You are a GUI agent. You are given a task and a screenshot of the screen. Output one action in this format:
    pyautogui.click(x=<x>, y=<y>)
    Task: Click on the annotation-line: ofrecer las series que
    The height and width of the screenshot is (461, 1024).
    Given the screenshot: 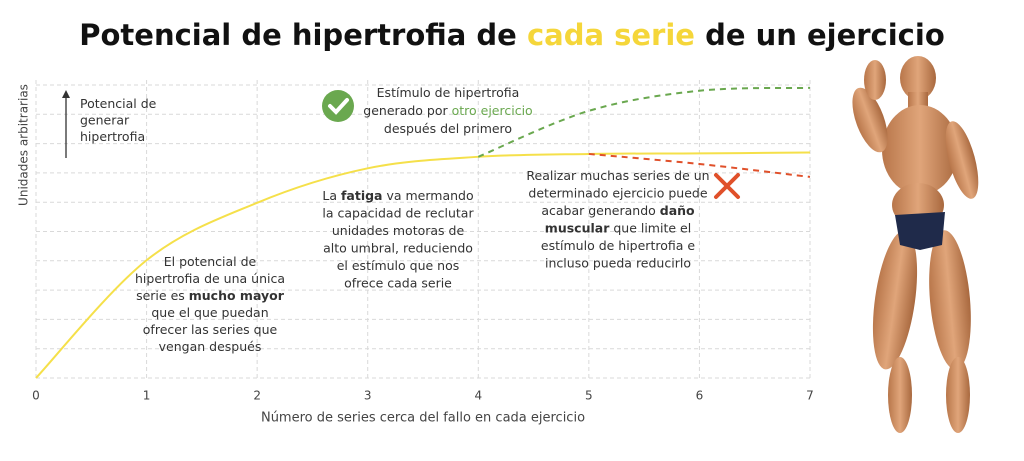 What is the action you would take?
    pyautogui.click(x=210, y=329)
    